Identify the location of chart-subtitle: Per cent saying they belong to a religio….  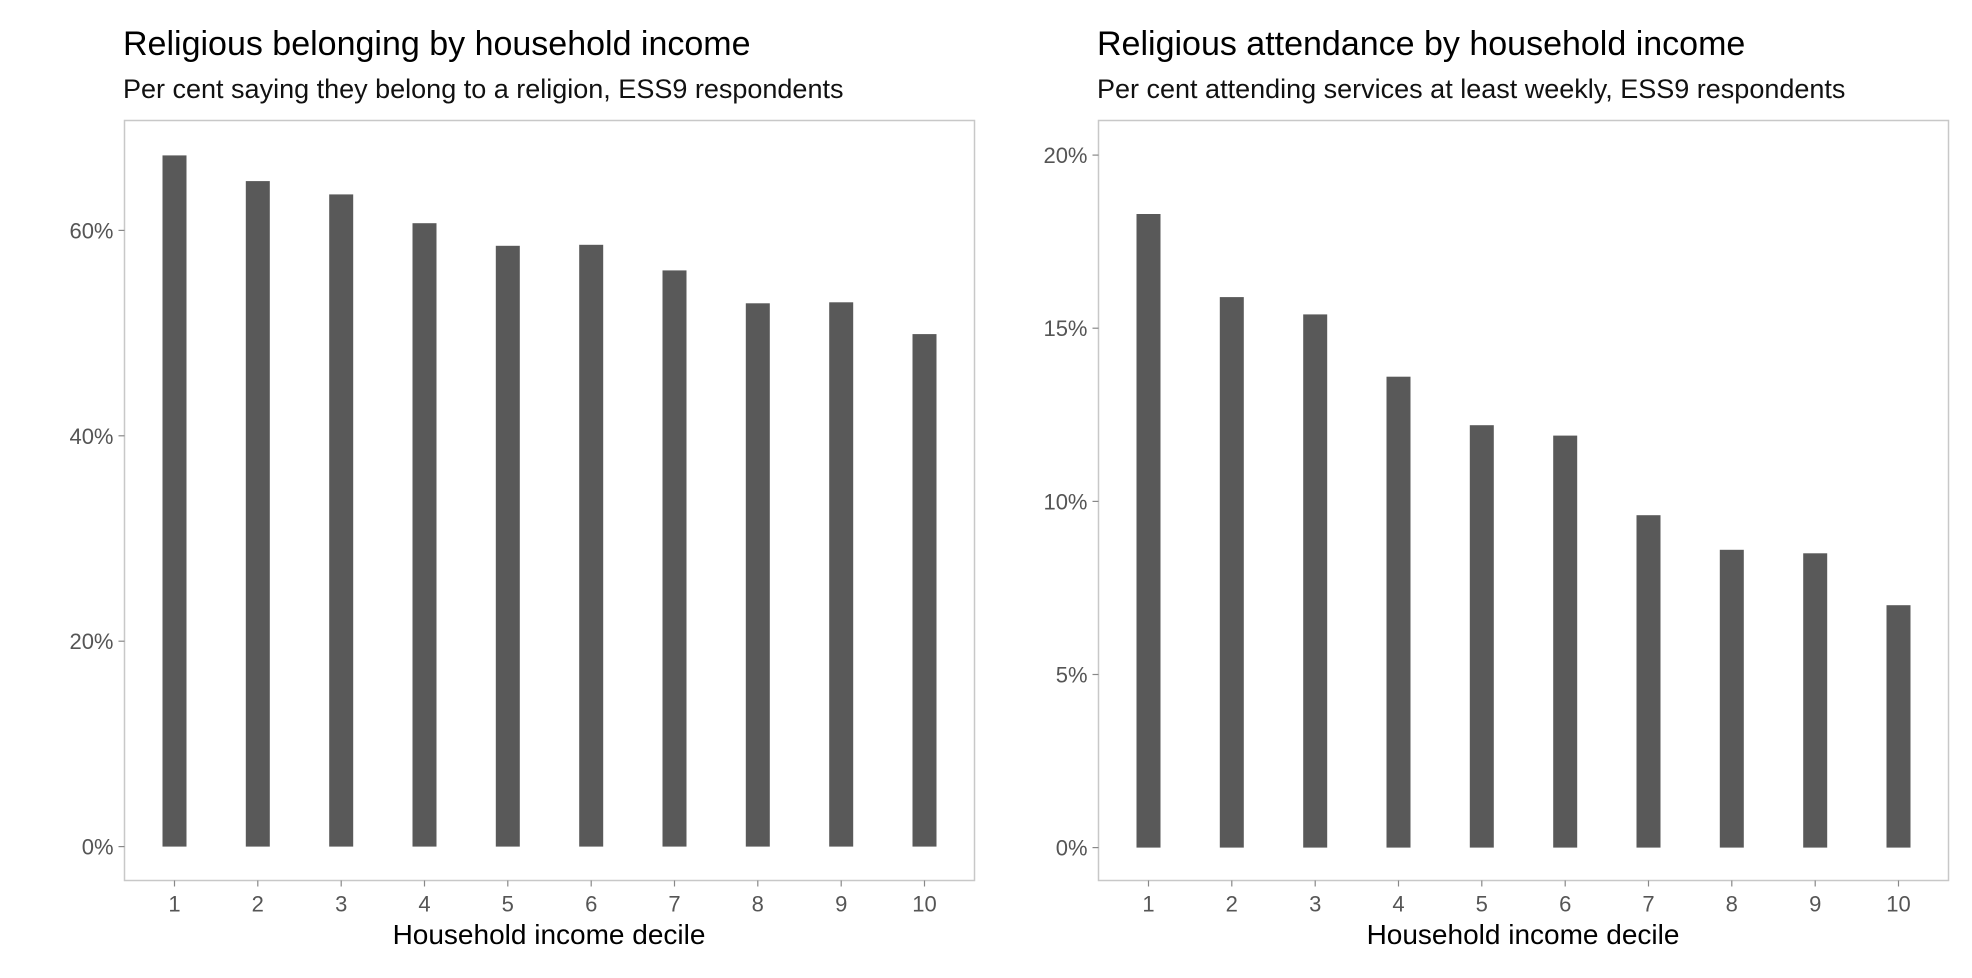
(483, 89).